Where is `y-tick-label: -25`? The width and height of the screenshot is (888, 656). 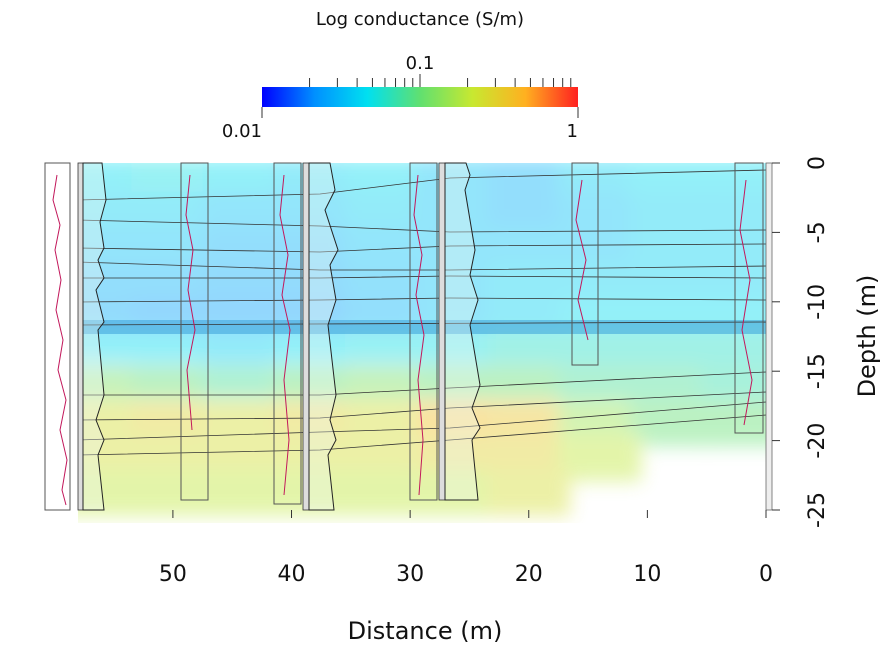
y-tick-label: -25 is located at coordinates (817, 510).